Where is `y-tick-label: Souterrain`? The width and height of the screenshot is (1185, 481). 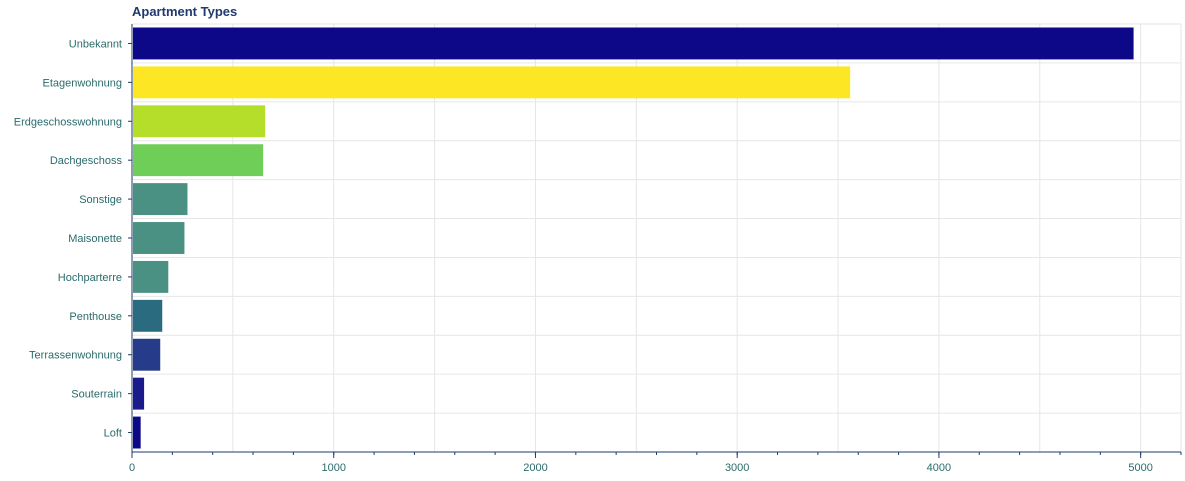
y-tick-label: Souterrain is located at coordinates (96, 395).